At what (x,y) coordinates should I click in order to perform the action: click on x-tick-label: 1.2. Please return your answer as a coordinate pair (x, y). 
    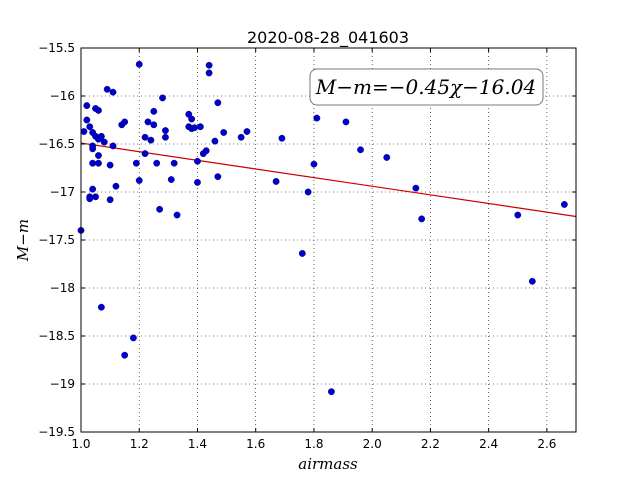
    Looking at the image, I should click on (139, 444).